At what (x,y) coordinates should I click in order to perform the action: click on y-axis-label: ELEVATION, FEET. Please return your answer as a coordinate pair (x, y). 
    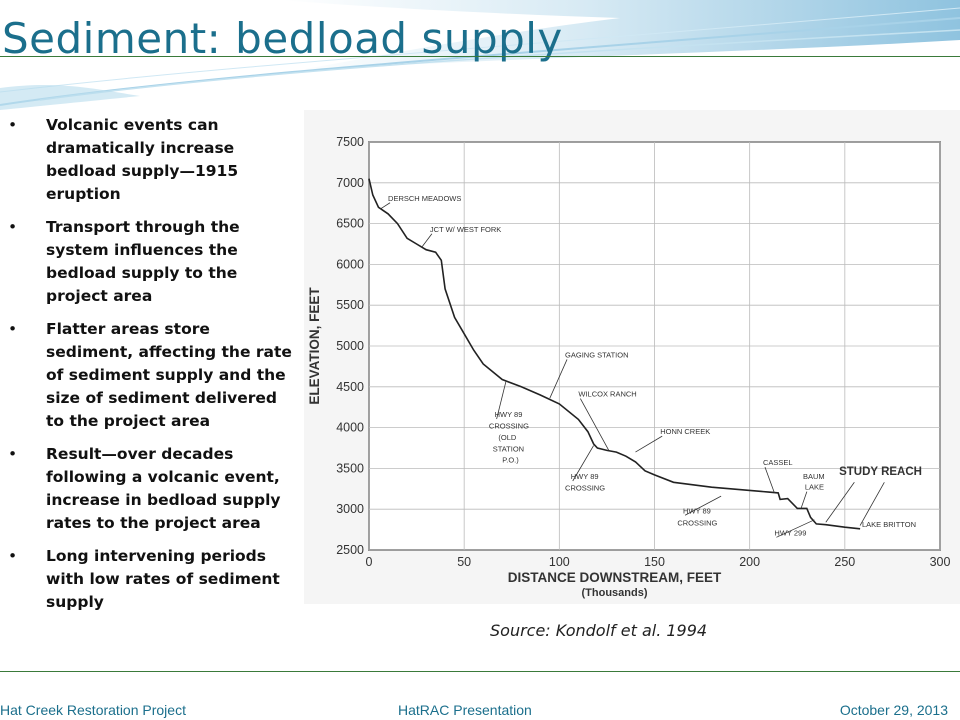
    Looking at the image, I should click on (314, 346).